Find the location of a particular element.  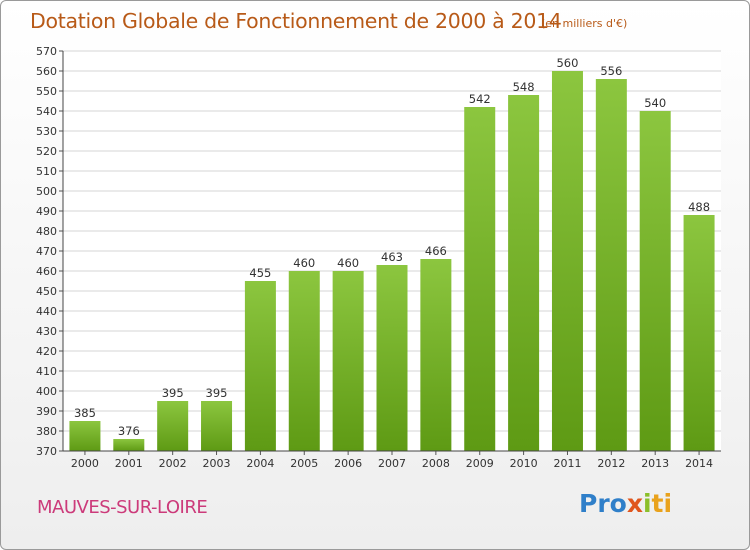

x-tick-label: 2002 is located at coordinates (173, 463).